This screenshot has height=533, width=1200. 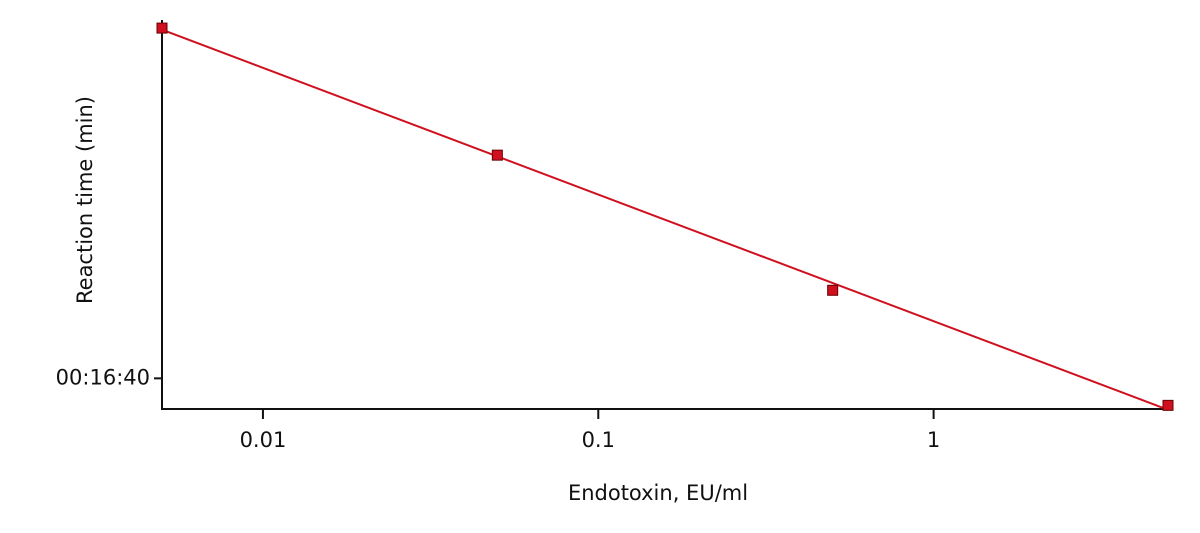 What do you see at coordinates (933, 440) in the screenshot?
I see `x-tick-label: 1` at bounding box center [933, 440].